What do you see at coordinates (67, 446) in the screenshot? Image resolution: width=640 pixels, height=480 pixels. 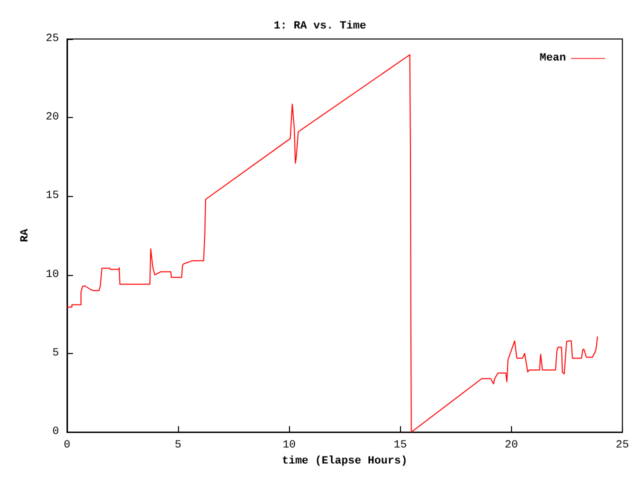 I see `x-tick-label: 0` at bounding box center [67, 446].